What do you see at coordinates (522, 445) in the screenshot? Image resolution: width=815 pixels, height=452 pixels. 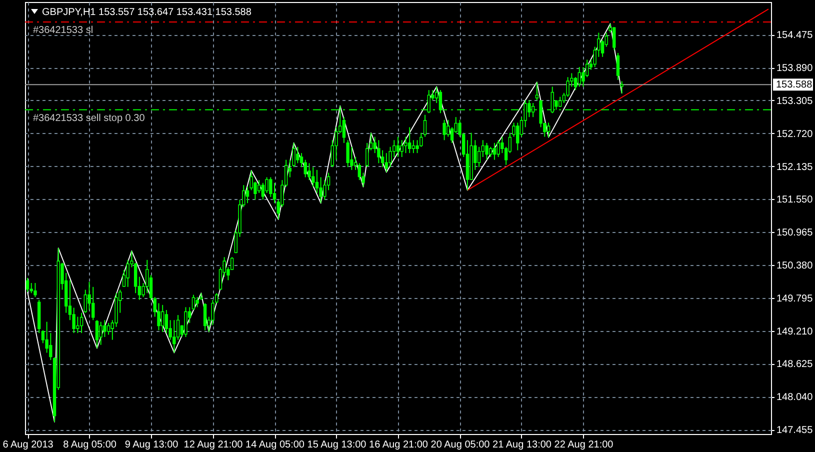 I see `x-tick-label: 21 Aug 13:00` at bounding box center [522, 445].